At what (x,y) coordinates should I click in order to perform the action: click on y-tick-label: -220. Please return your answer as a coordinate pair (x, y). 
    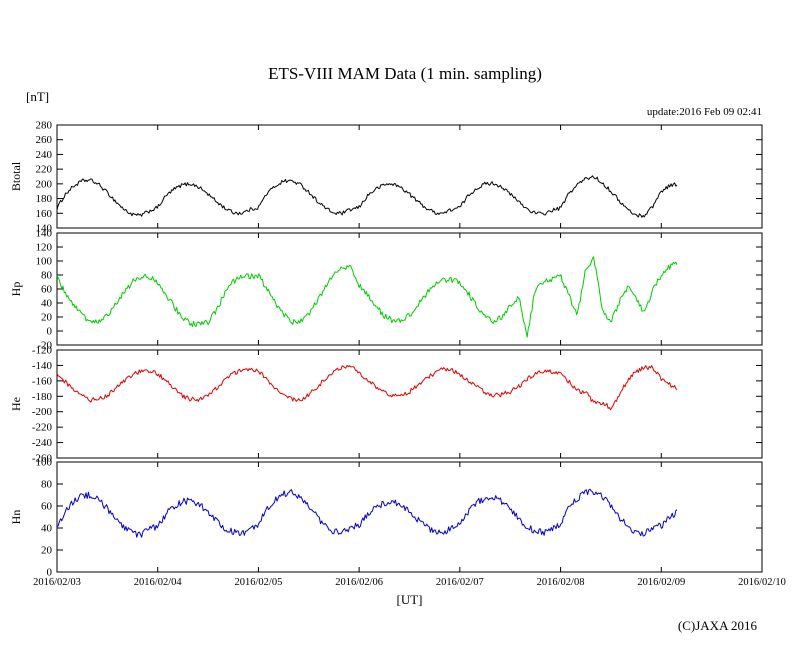
    Looking at the image, I should click on (42, 428).